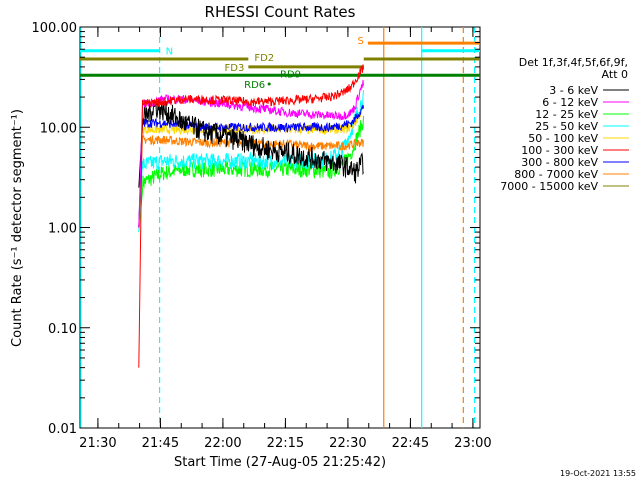  I want to click on legend-entry-label: 800 - 7000 keV, so click(556, 174).